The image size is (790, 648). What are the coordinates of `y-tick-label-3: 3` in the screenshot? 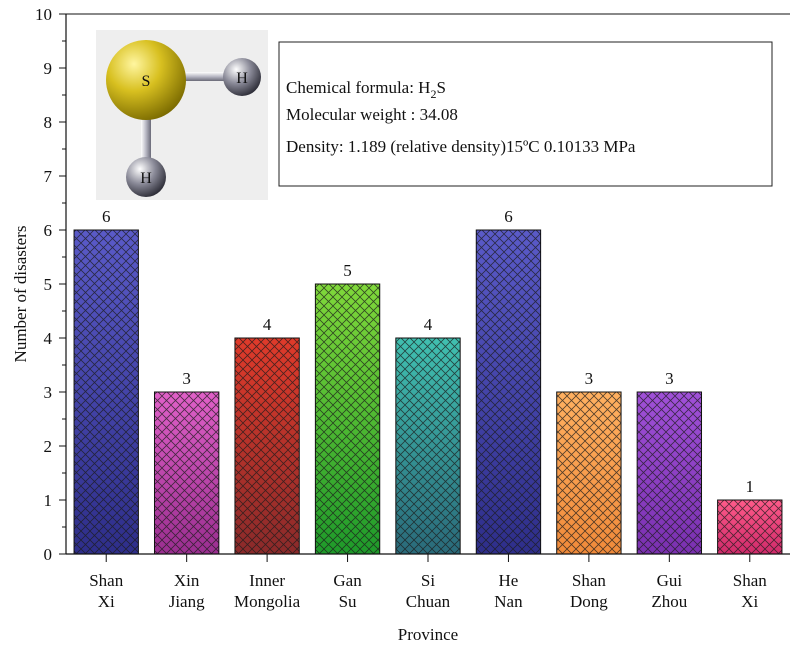 It's located at (48, 392).